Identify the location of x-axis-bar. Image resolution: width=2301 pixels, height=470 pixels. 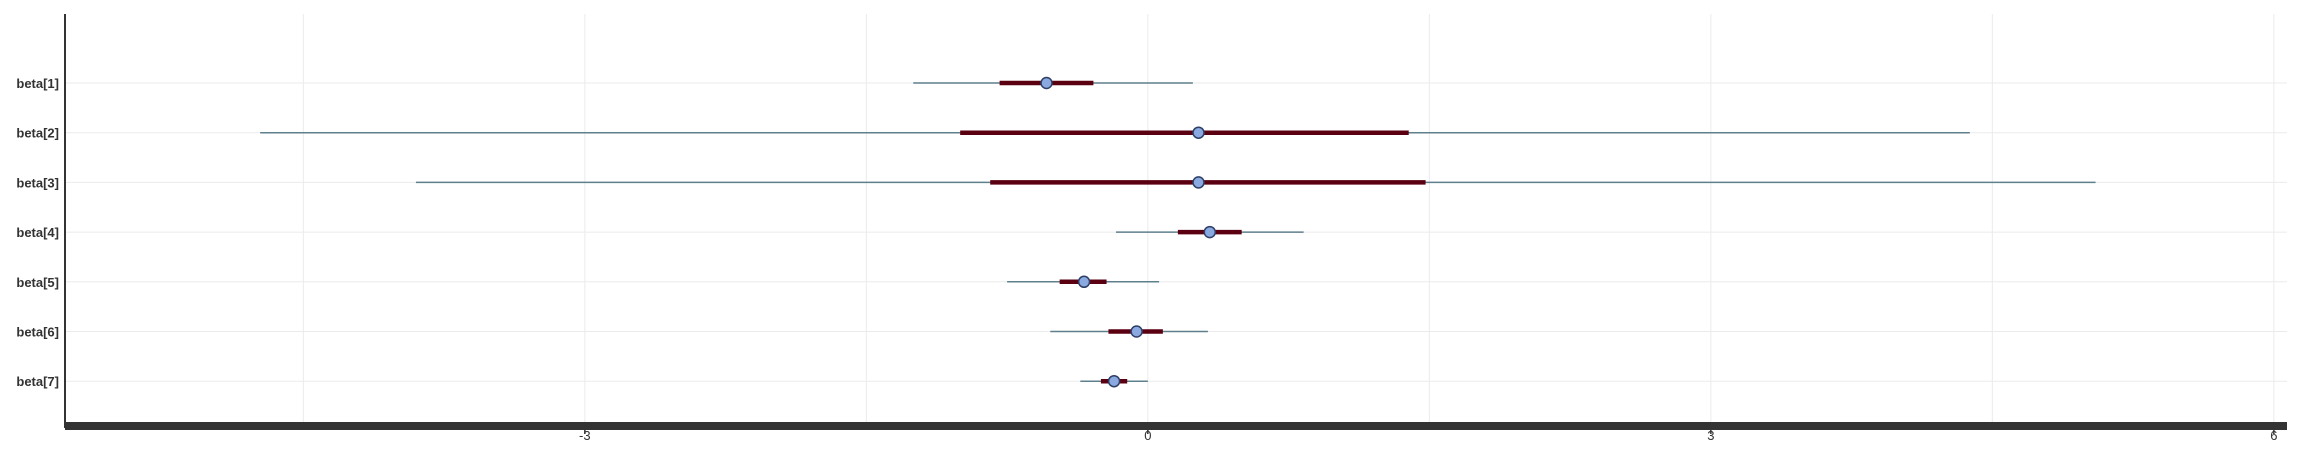
(1176, 426).